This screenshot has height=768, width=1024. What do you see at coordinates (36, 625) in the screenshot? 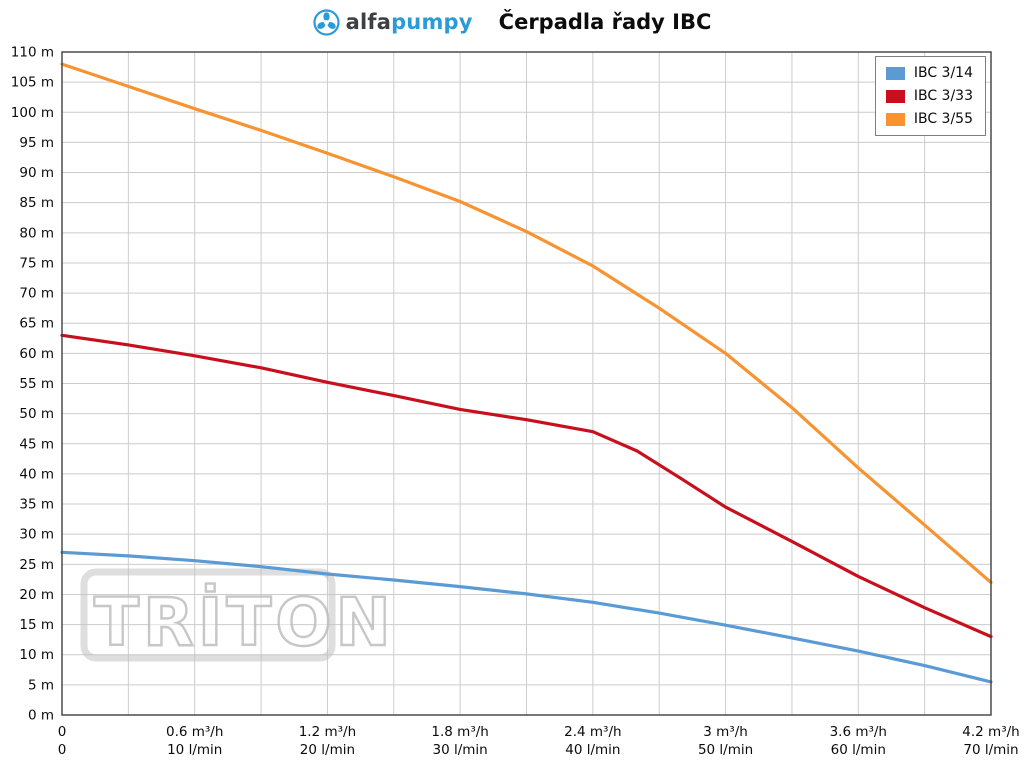
I see `y-tick-label: 15 m` at bounding box center [36, 625].